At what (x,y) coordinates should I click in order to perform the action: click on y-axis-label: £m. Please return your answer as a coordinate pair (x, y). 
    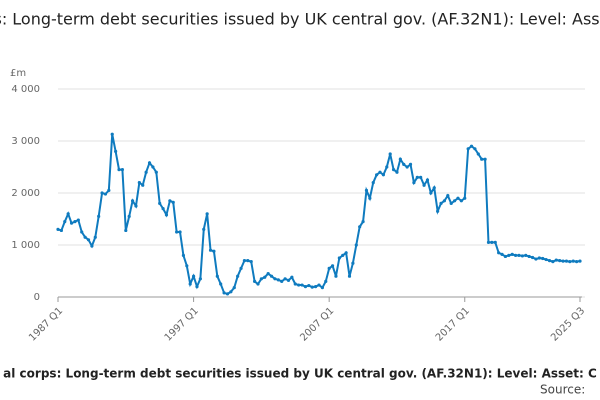
    Looking at the image, I should click on (18, 73).